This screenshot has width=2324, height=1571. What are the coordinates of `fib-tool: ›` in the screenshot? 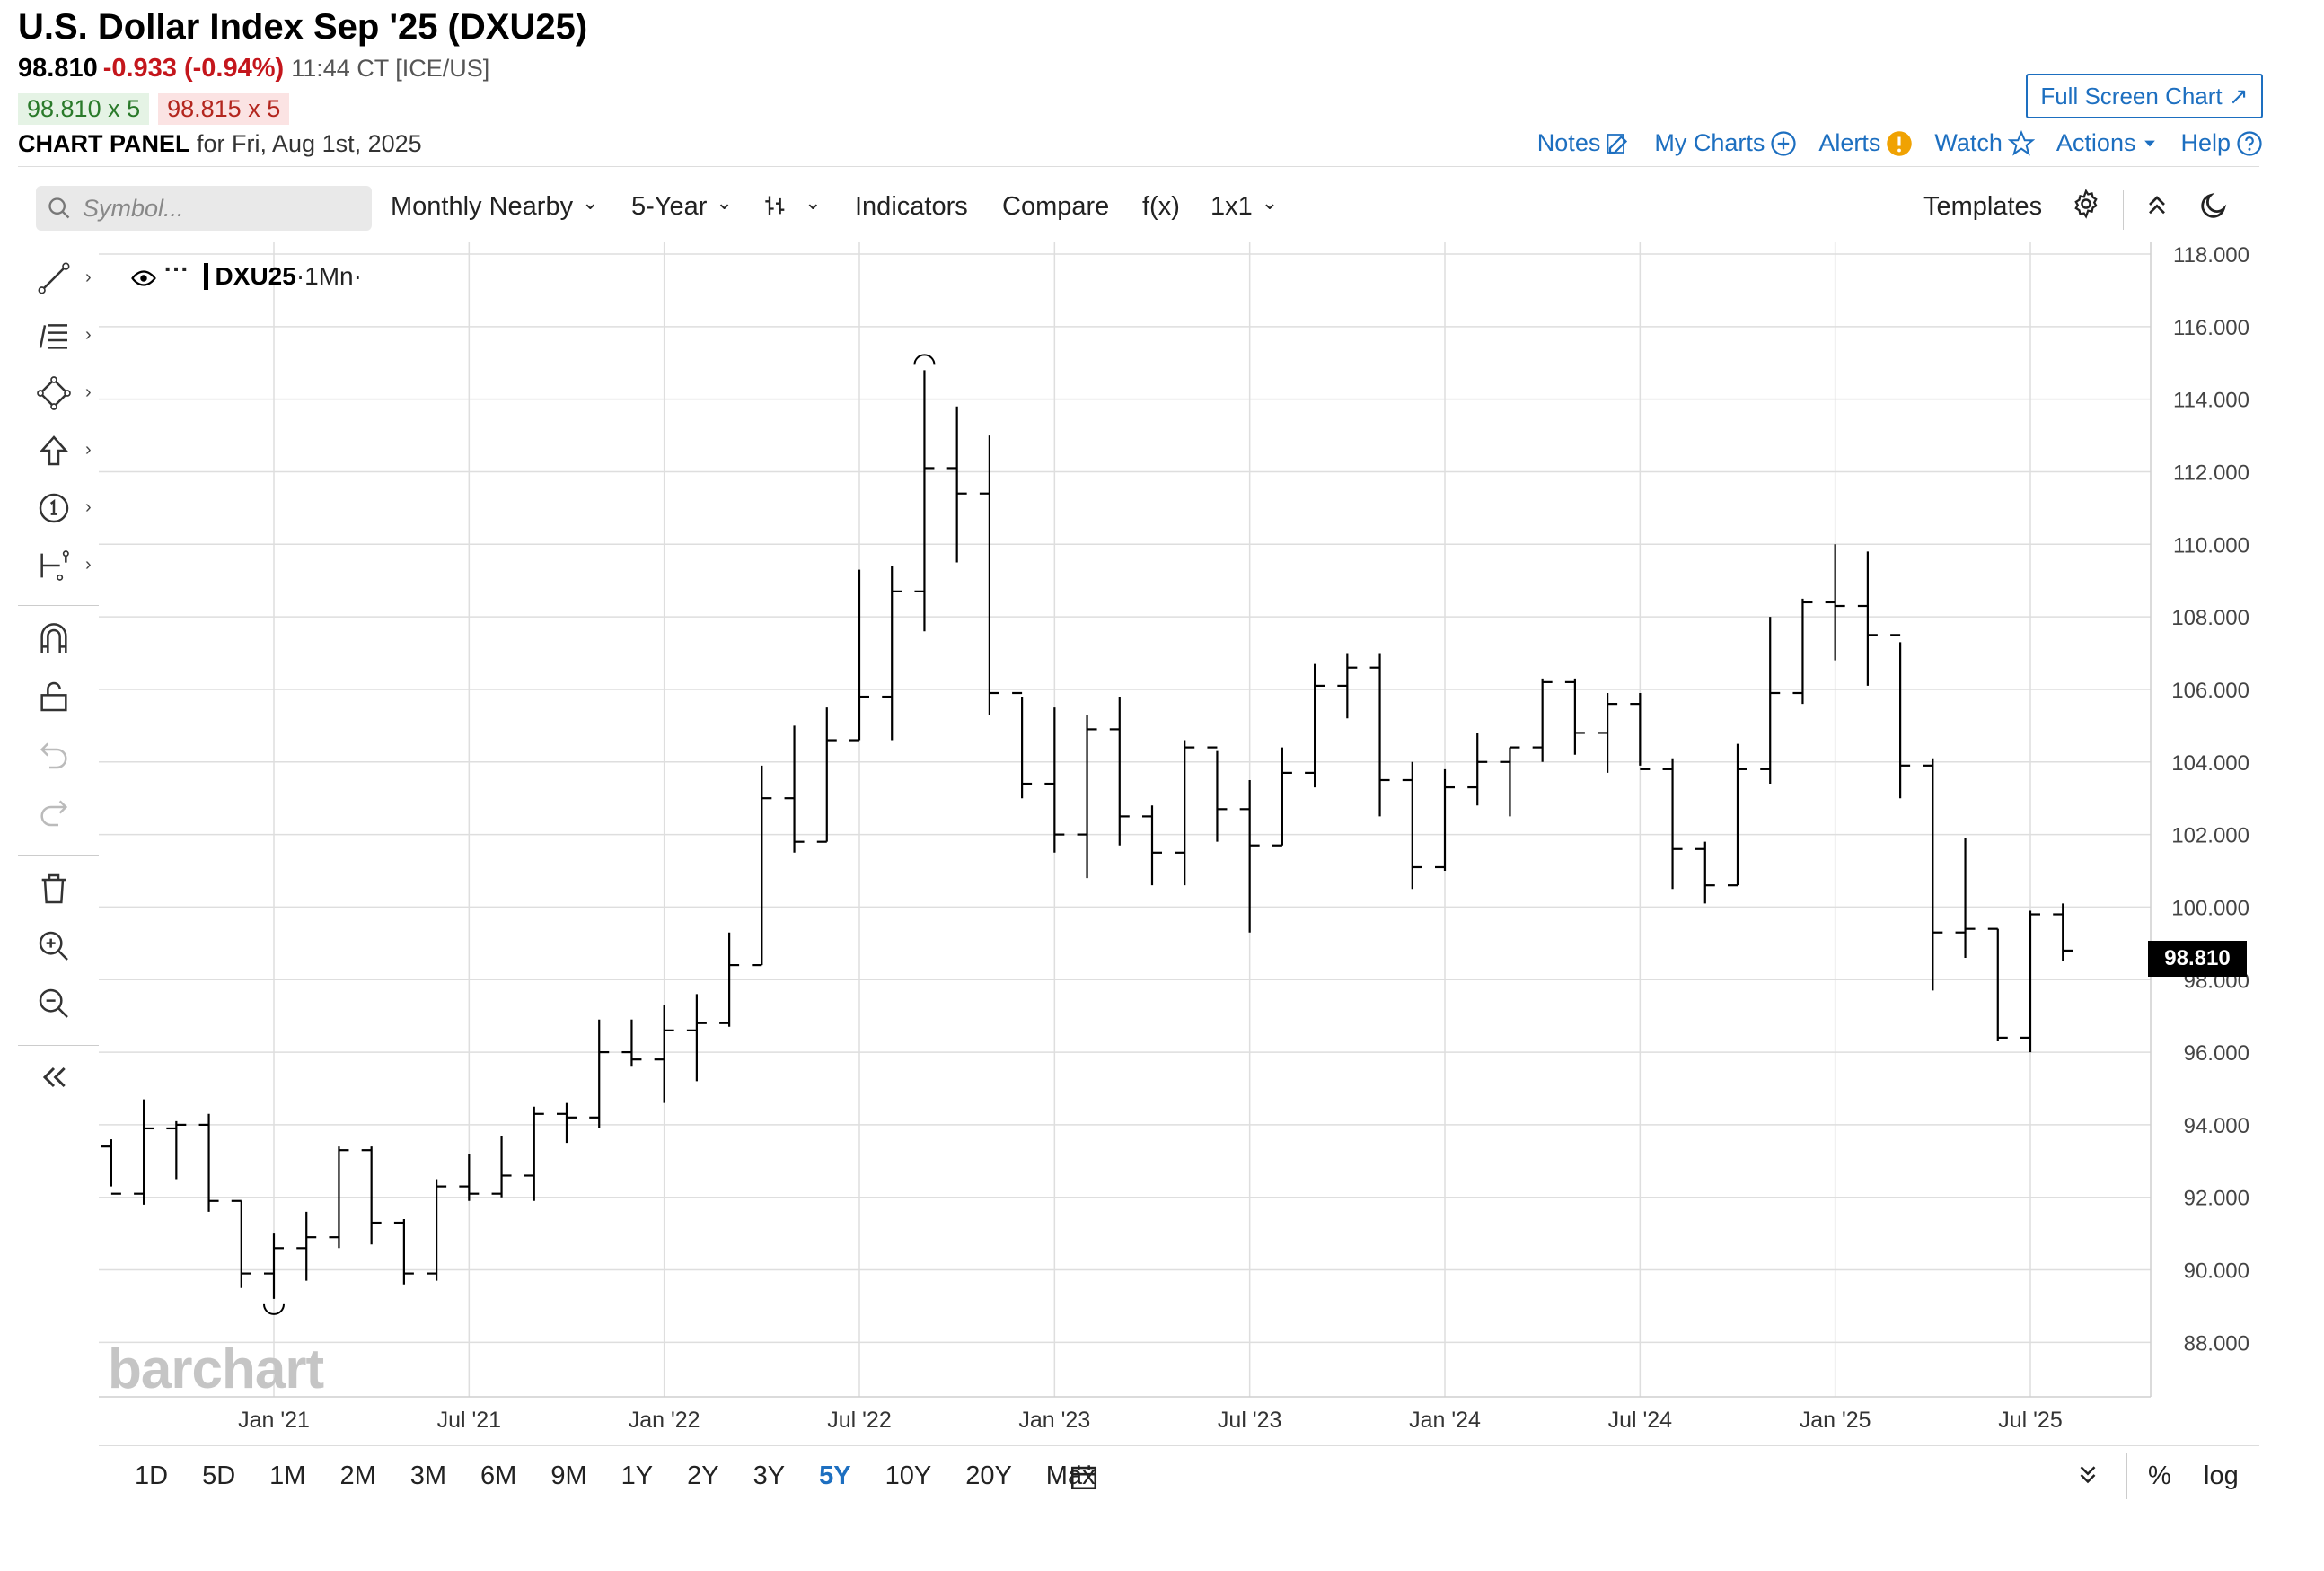 It's located at (64, 340).